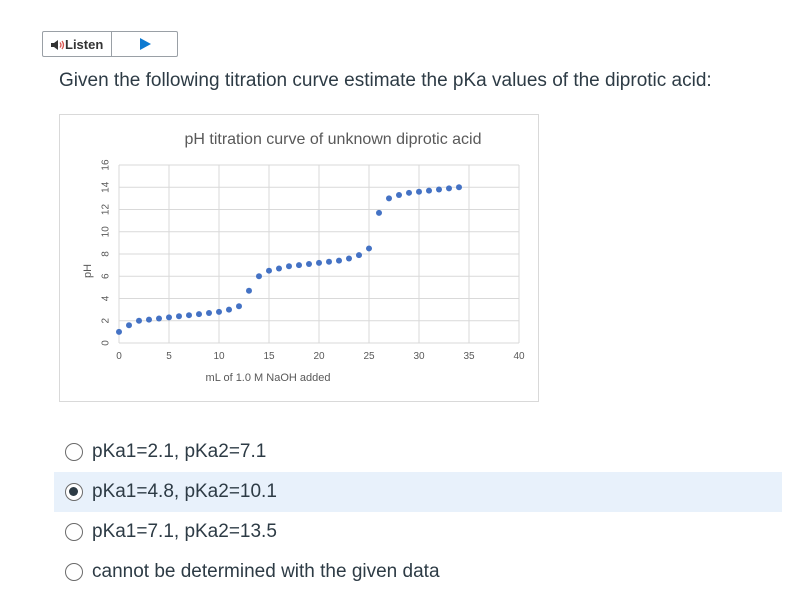  What do you see at coordinates (369, 356) in the screenshot?
I see `x-tick-label: 25` at bounding box center [369, 356].